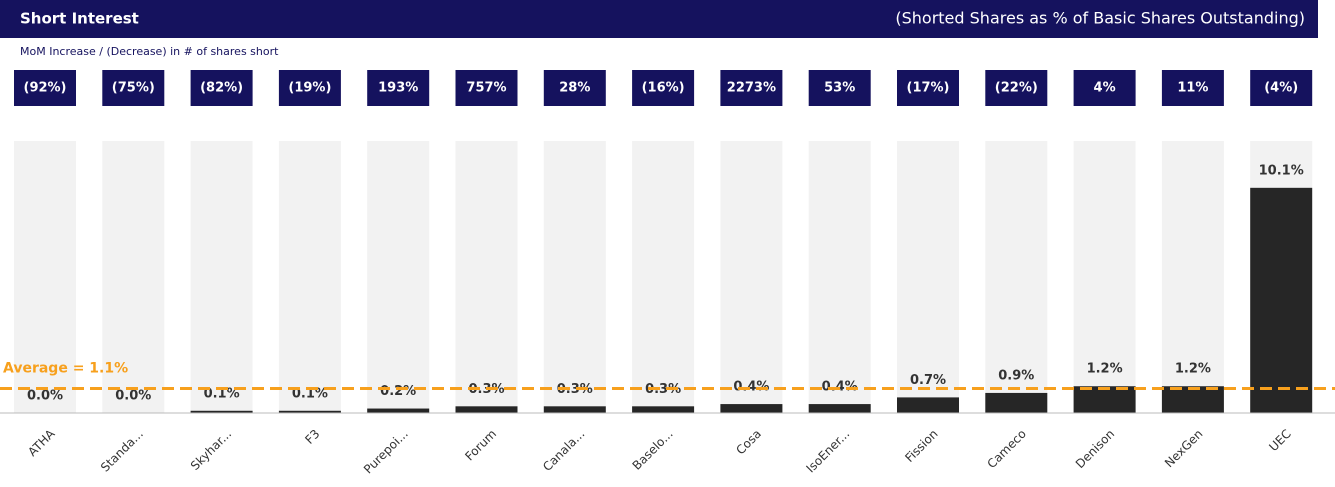 The height and width of the screenshot is (487, 1335). What do you see at coordinates (659, 19) in the screenshot?
I see `header-bar` at bounding box center [659, 19].